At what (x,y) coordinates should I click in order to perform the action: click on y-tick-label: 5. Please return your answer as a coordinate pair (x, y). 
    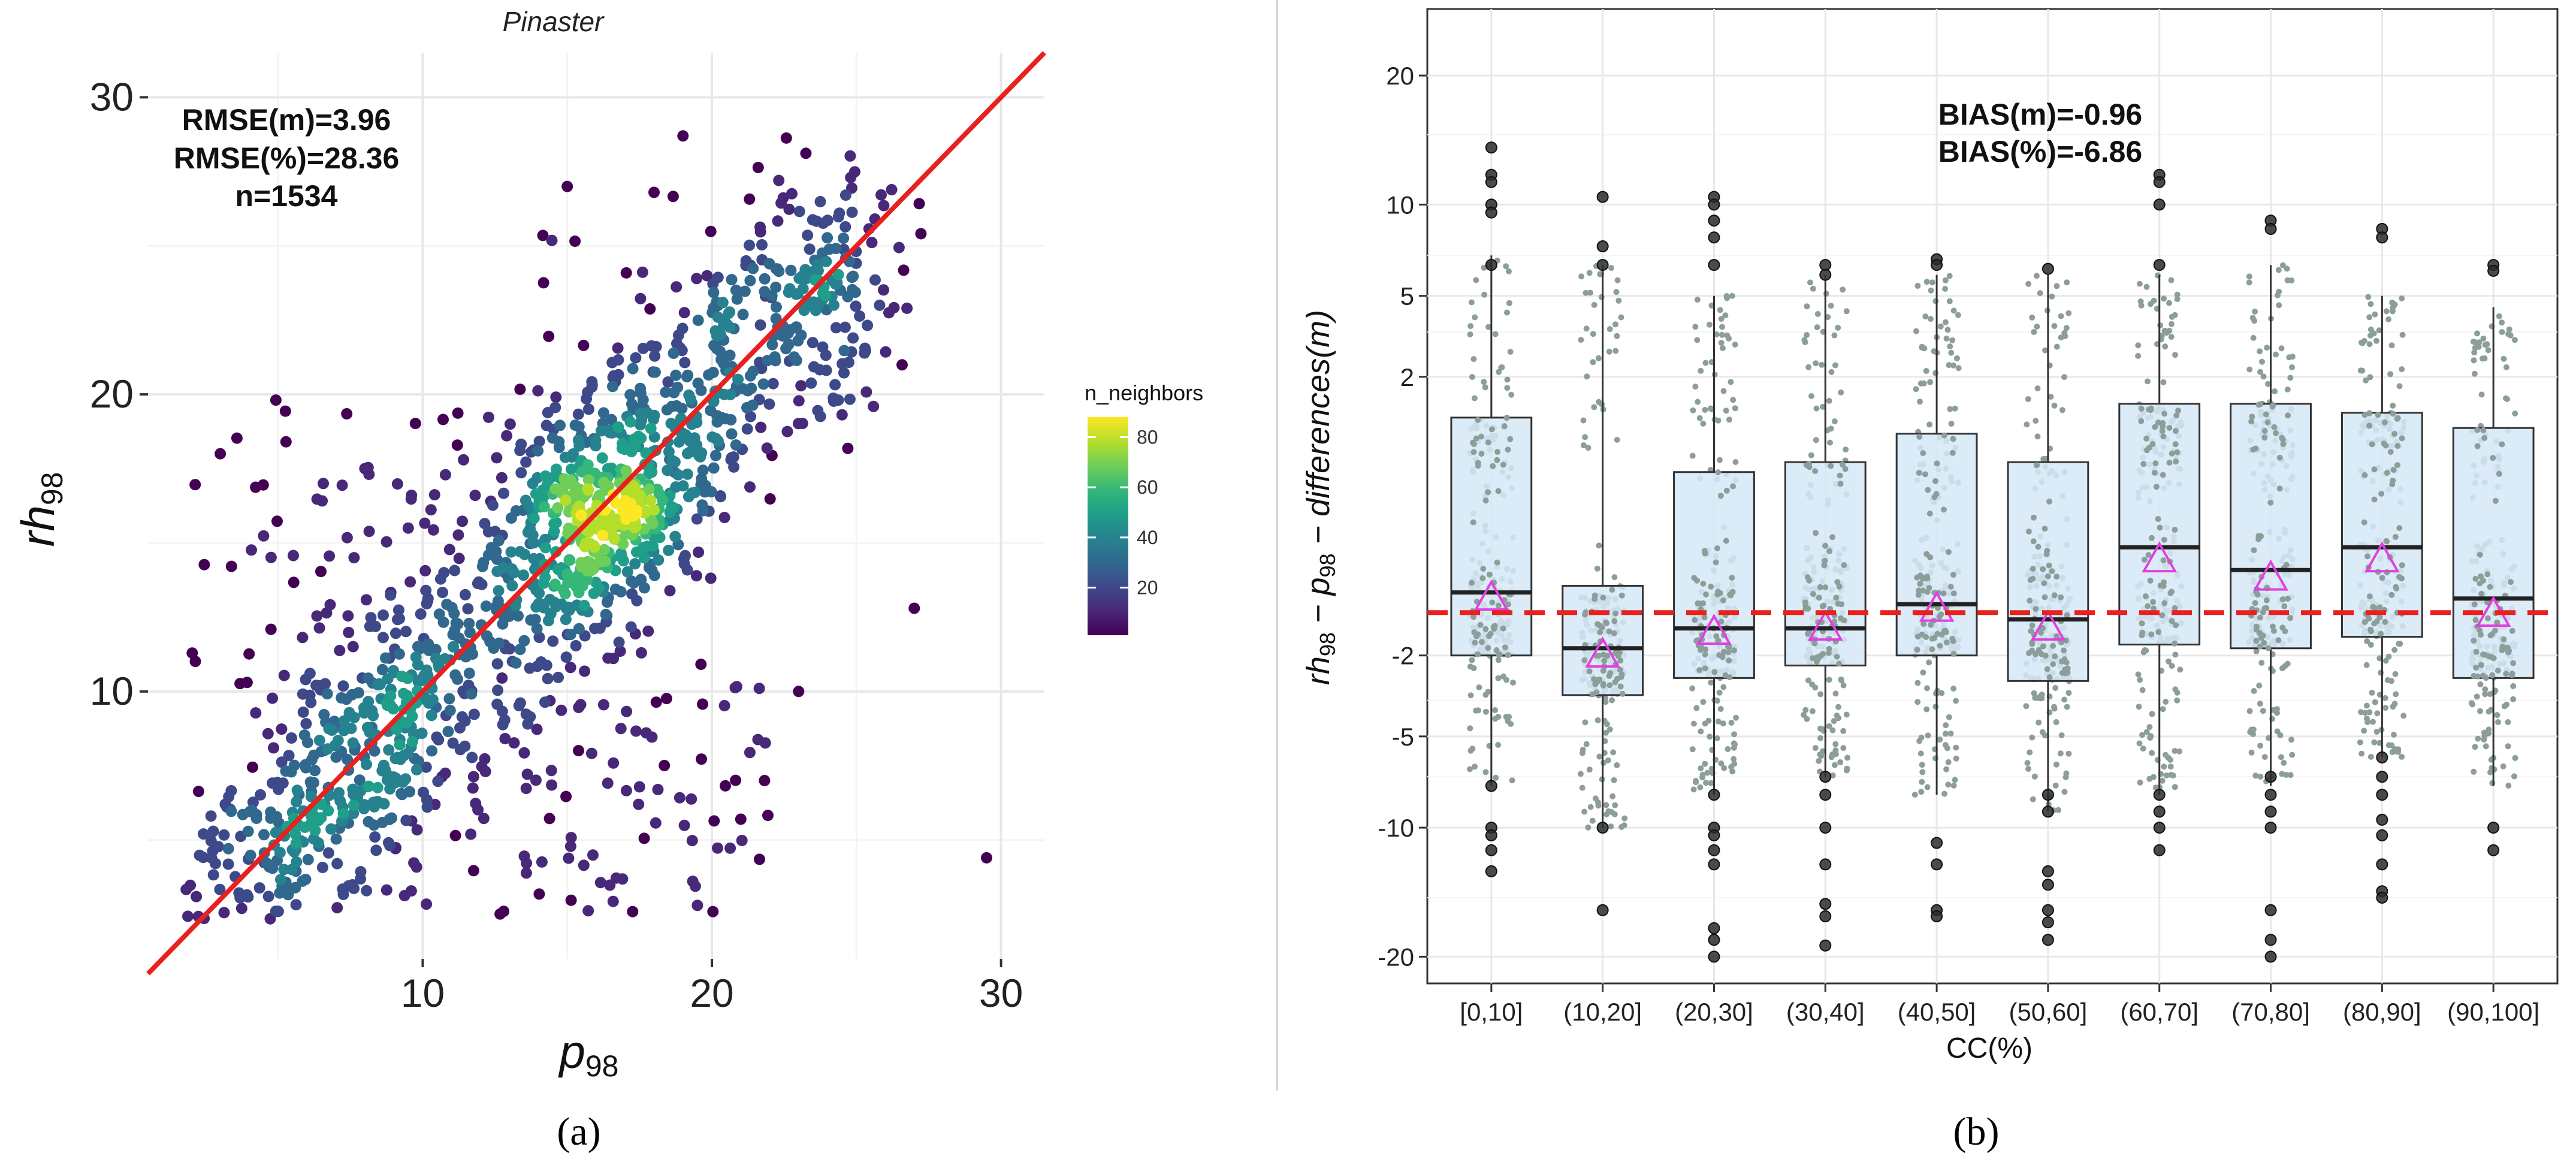
    Looking at the image, I should click on (1407, 296).